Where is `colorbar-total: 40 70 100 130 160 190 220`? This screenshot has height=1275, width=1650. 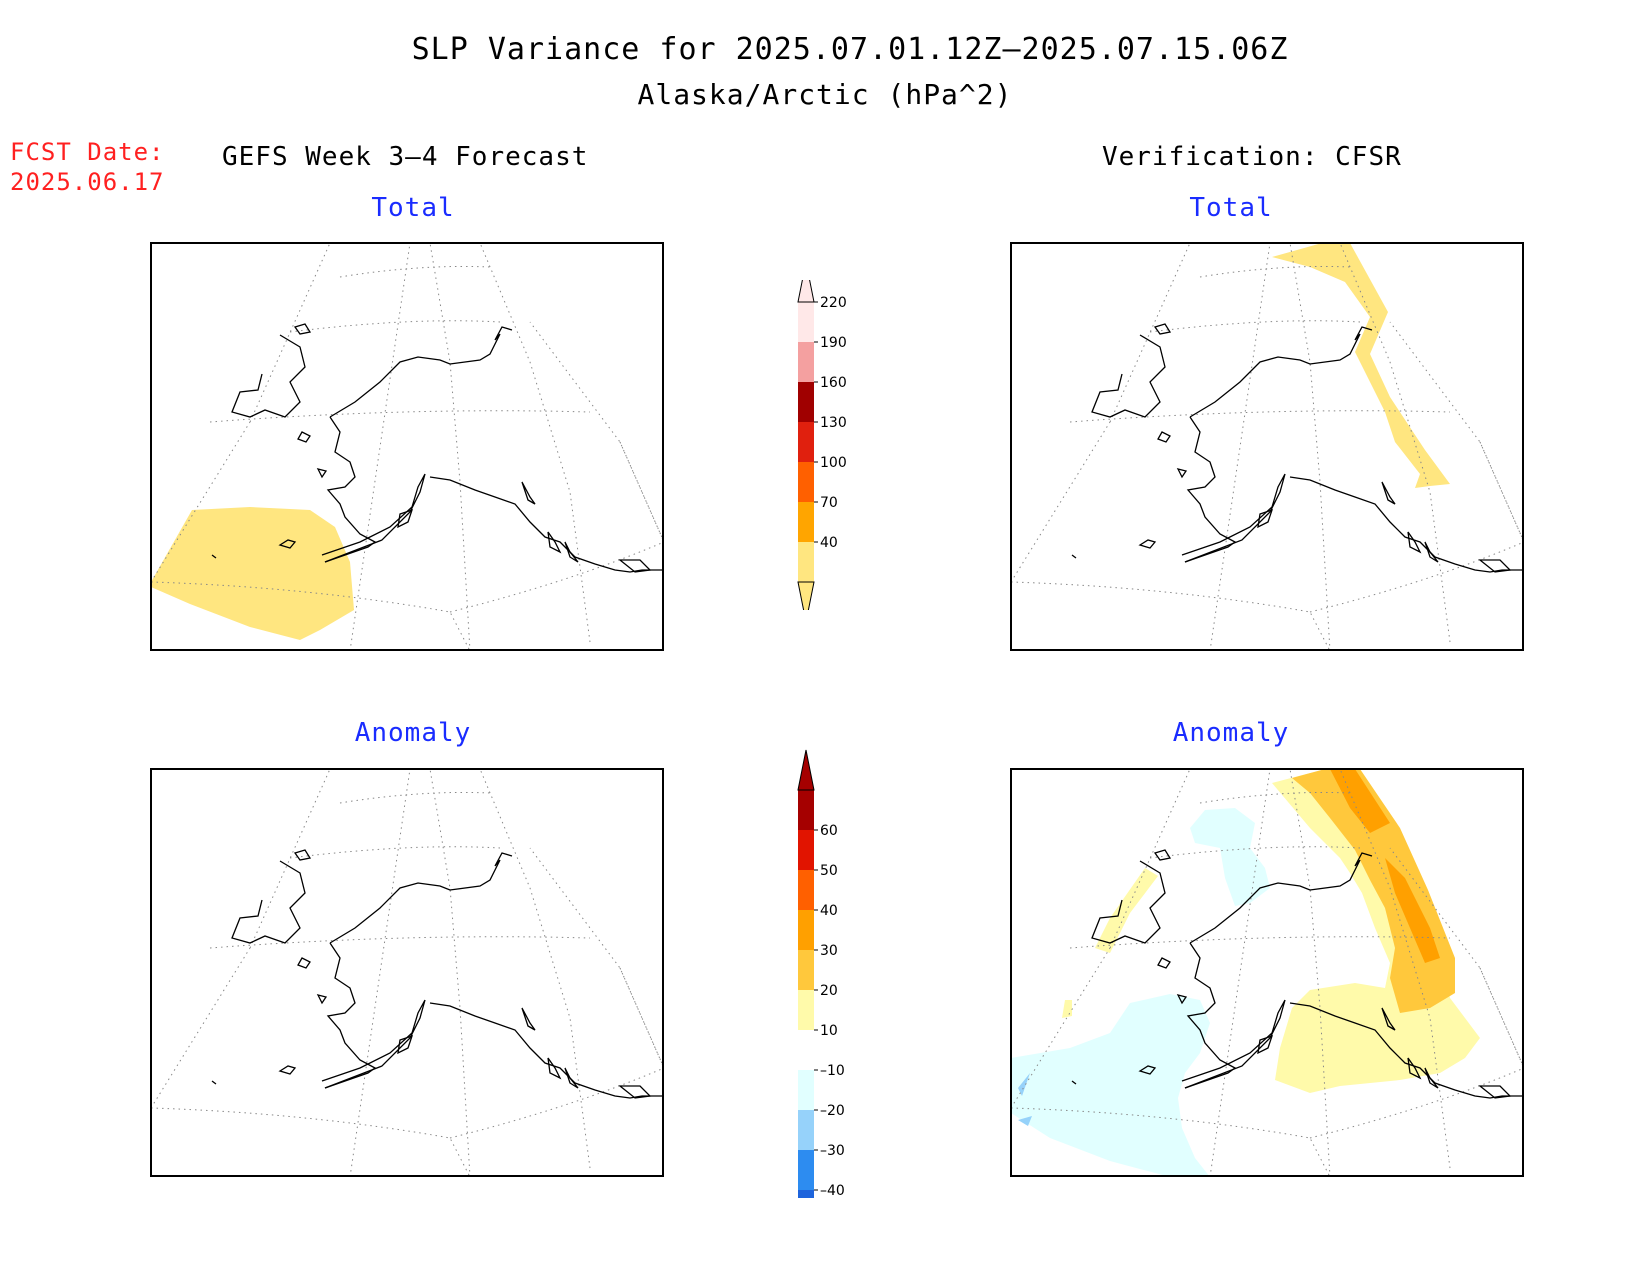 colorbar-total: 40 70 100 130 160 190 220 is located at coordinates (822, 445).